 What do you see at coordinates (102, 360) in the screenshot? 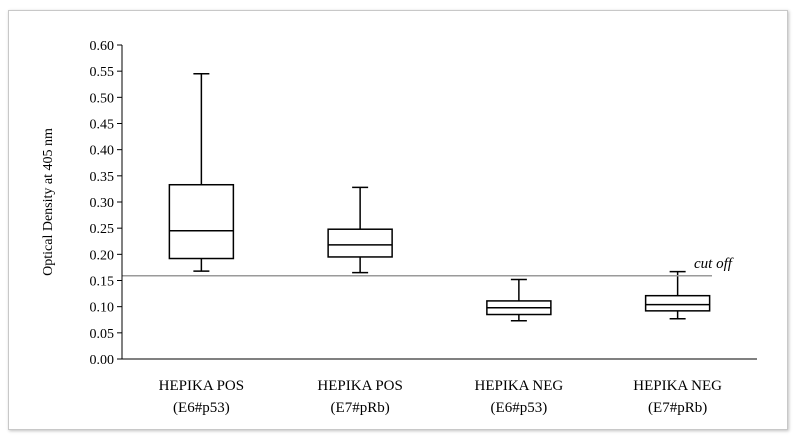
I see `y-tick-label: 0.00` at bounding box center [102, 360].